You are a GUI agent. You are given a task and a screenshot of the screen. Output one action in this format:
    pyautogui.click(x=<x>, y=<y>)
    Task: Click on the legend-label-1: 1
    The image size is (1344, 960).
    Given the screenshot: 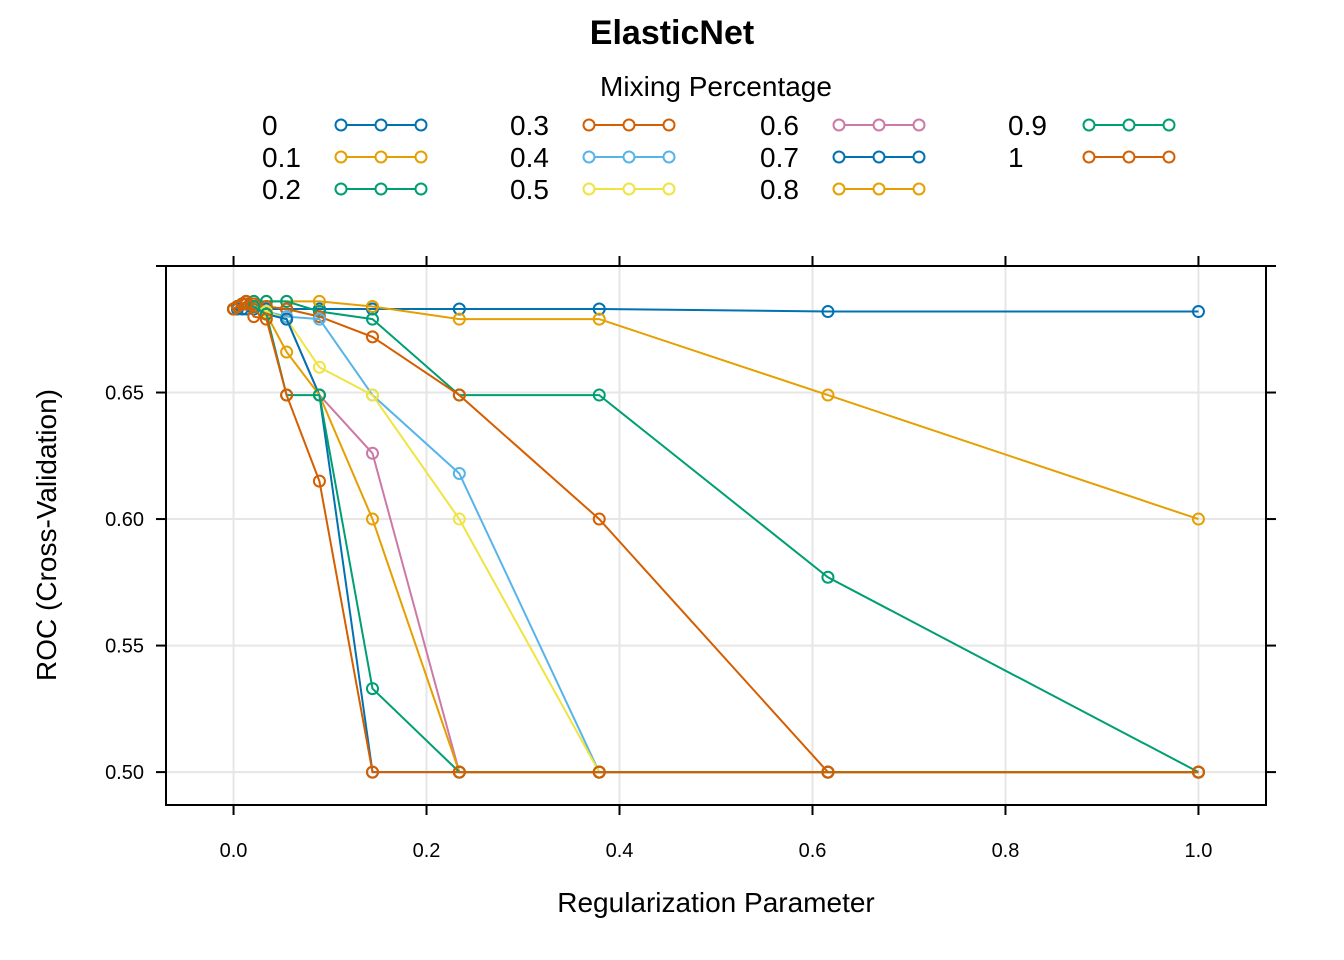 What is the action you would take?
    pyautogui.click(x=1016, y=157)
    